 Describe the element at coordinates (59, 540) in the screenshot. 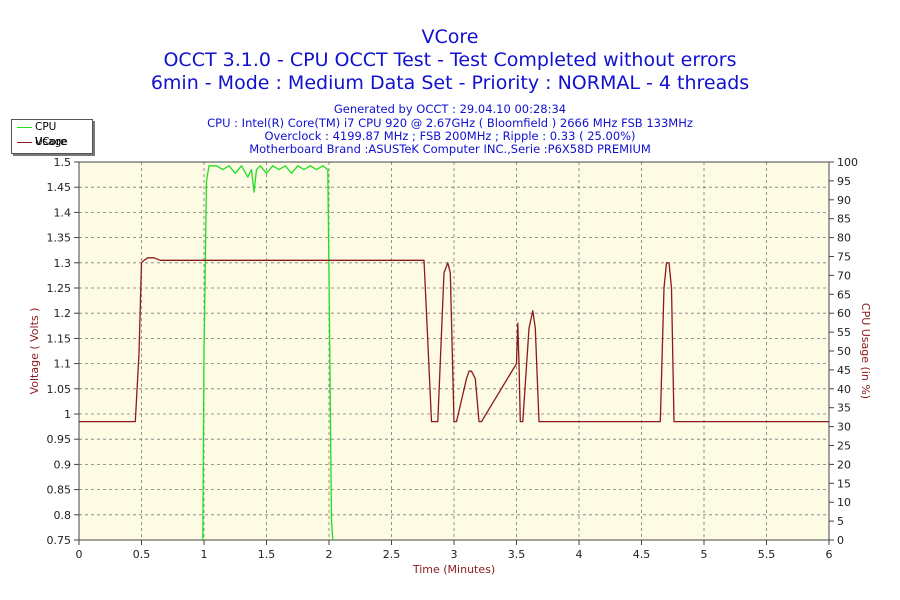

I see `y-tick-label: 0.75` at that location.